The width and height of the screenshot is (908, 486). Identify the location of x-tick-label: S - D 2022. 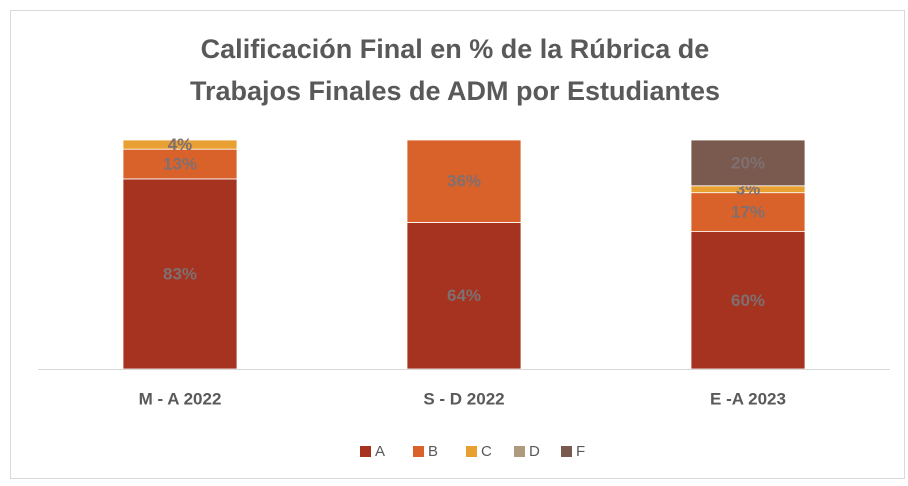
(463, 398).